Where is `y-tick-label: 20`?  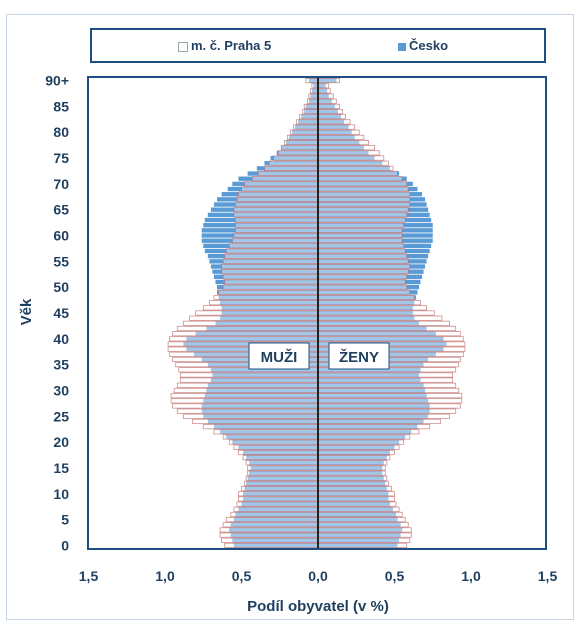 y-tick-label: 20 is located at coordinates (61, 442).